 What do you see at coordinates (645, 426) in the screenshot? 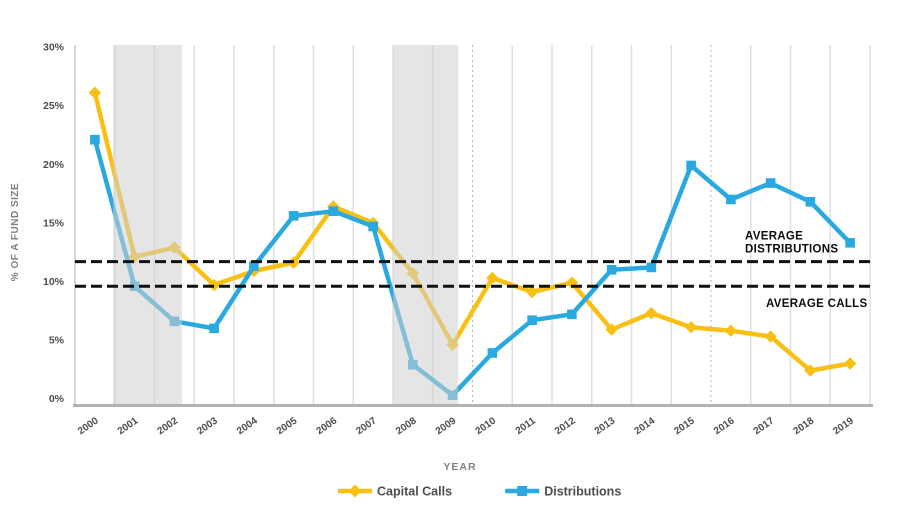
I see `x-tick-label: 2014` at bounding box center [645, 426].